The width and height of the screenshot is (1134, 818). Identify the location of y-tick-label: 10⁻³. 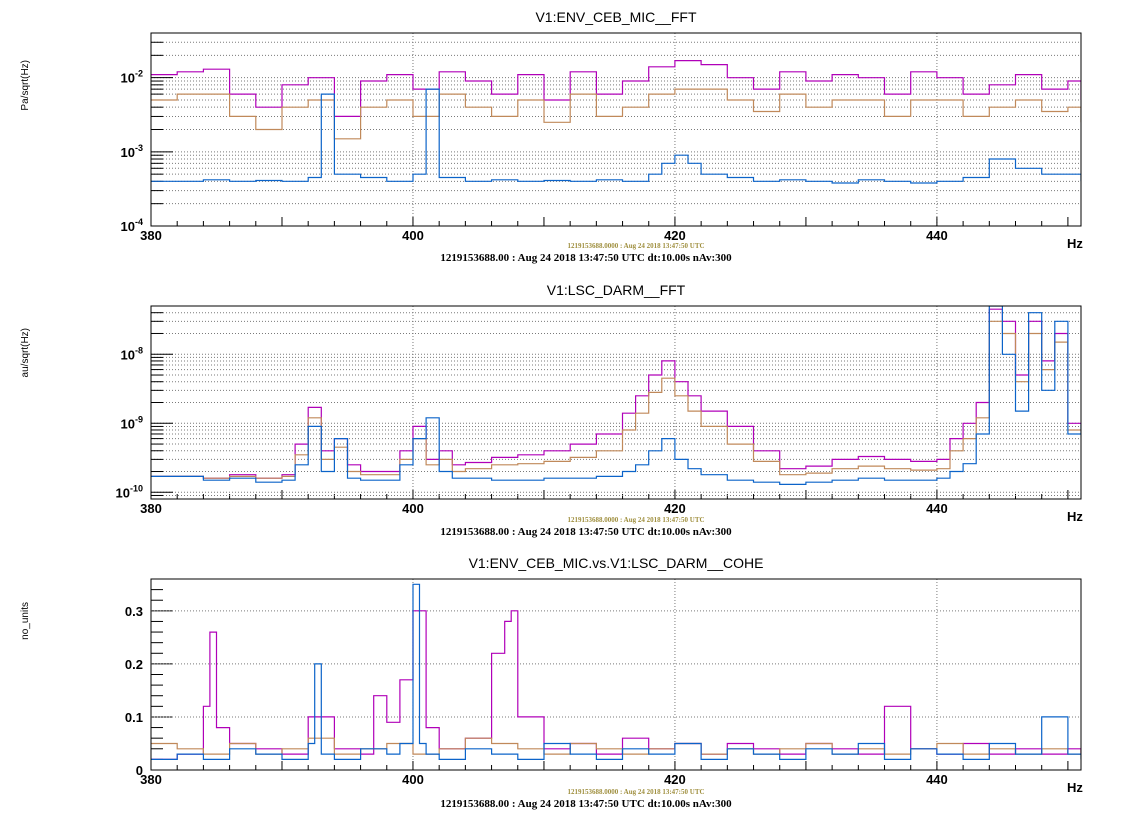
(132, 151).